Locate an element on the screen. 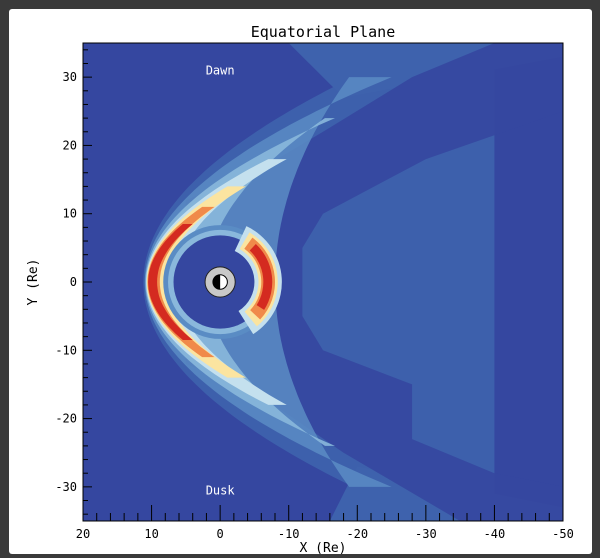 The height and width of the screenshot is (558, 600). y-axis-label: Y (Re) is located at coordinates (33, 282).